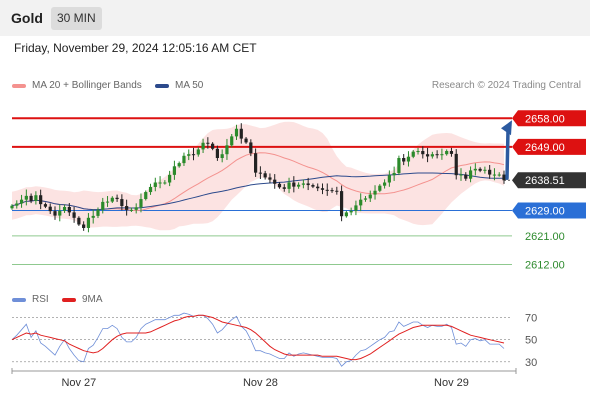 The width and height of the screenshot is (590, 400). I want to click on level-label-2658.00: 2658.00, so click(549, 118).